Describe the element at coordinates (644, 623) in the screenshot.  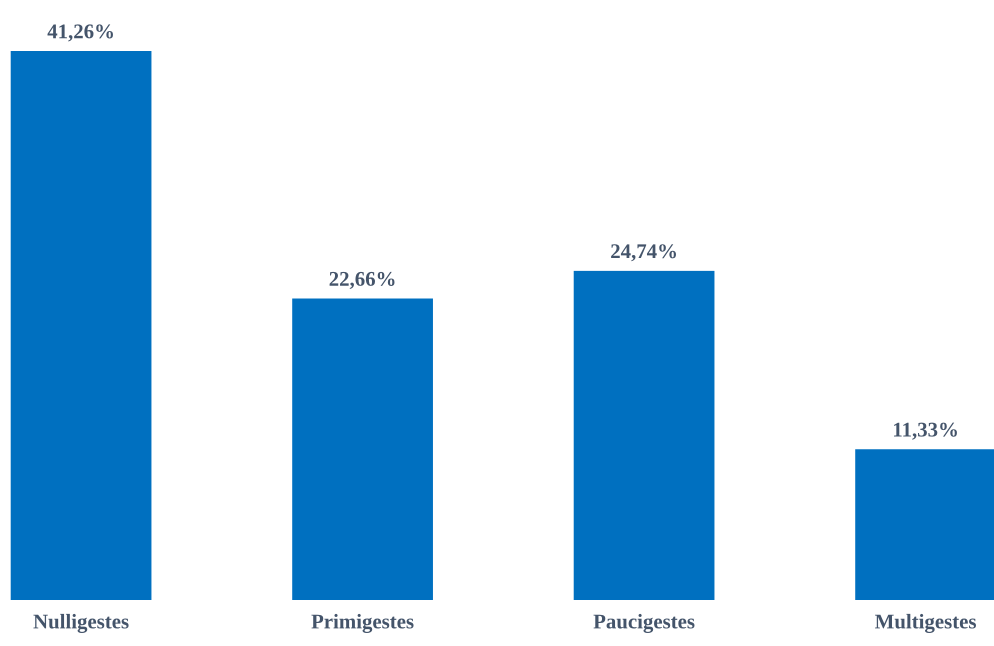
I see `x-tick-label: Paucigestes` at that location.